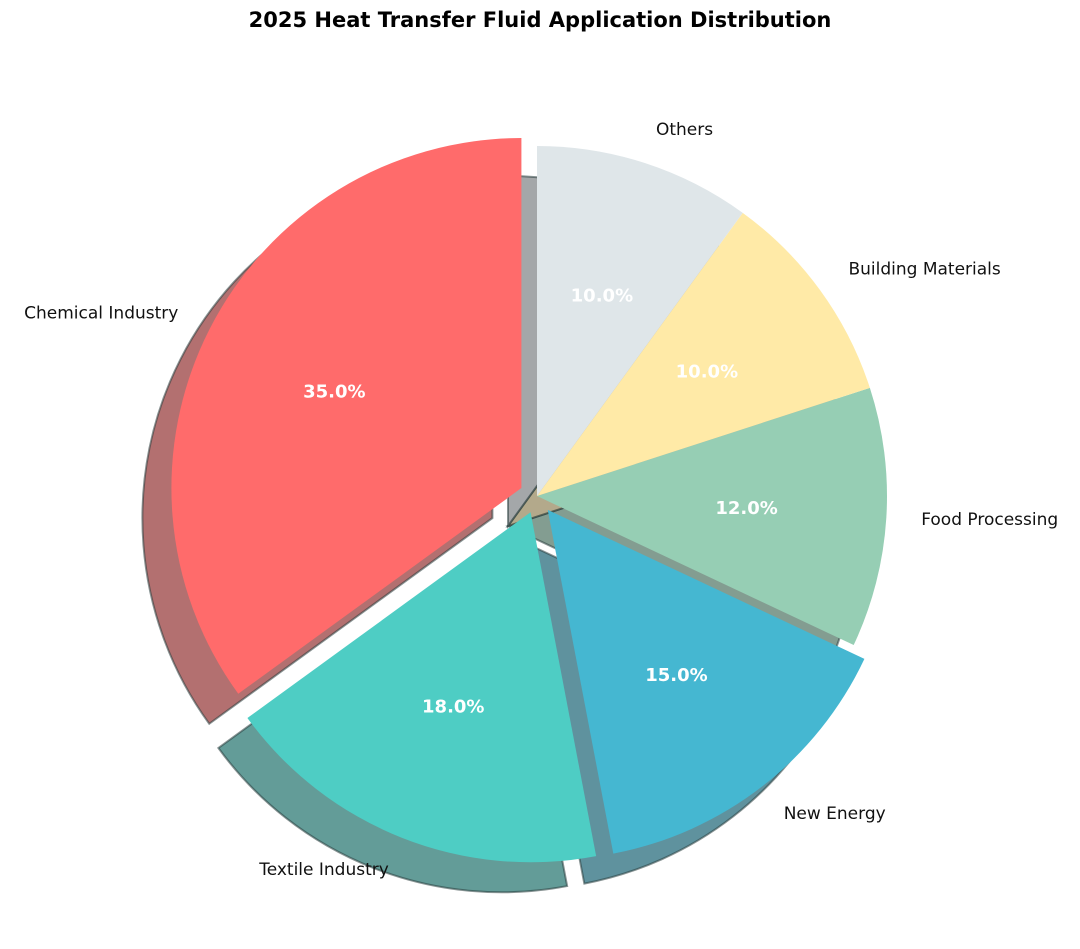 This screenshot has width=1080, height=949. I want to click on slice-label-chemical-industry: Chemical Industry, so click(101, 313).